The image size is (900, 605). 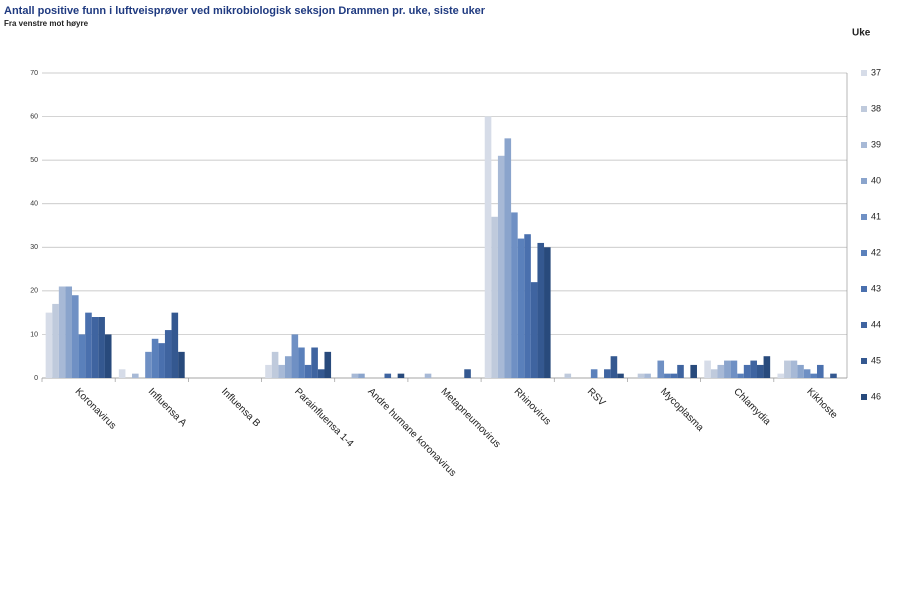 What do you see at coordinates (876, 252) in the screenshot?
I see `legend-label: 42` at bounding box center [876, 252].